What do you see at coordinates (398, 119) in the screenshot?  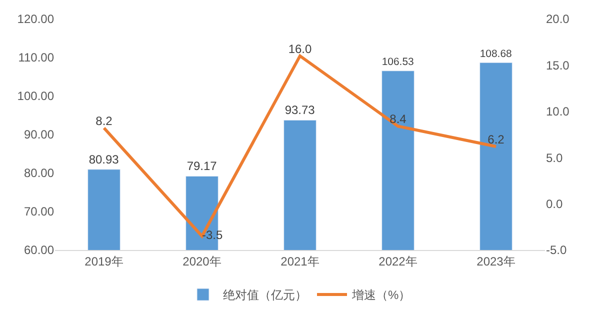 I see `data-label: 8.4` at bounding box center [398, 119].